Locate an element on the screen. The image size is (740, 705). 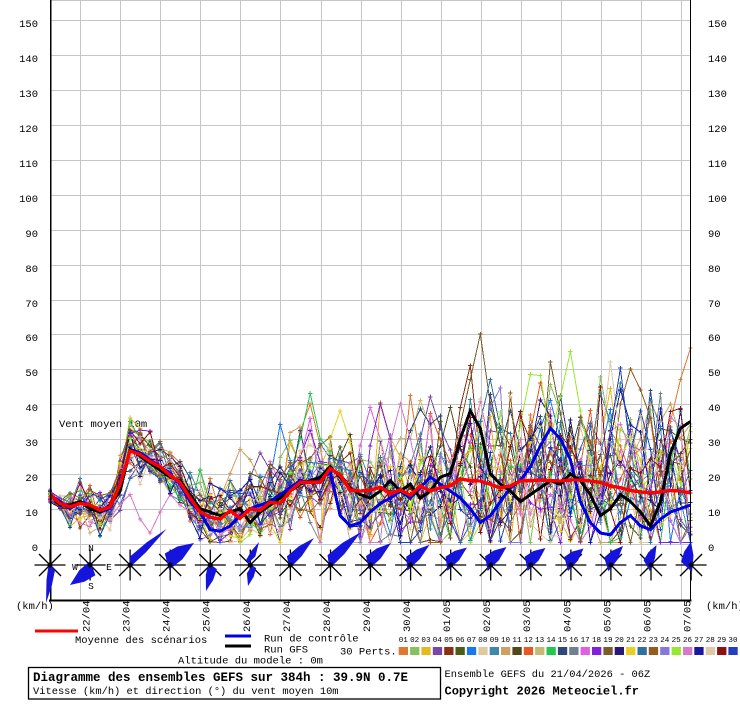
svg-text: 11 is located at coordinates (517, 641).